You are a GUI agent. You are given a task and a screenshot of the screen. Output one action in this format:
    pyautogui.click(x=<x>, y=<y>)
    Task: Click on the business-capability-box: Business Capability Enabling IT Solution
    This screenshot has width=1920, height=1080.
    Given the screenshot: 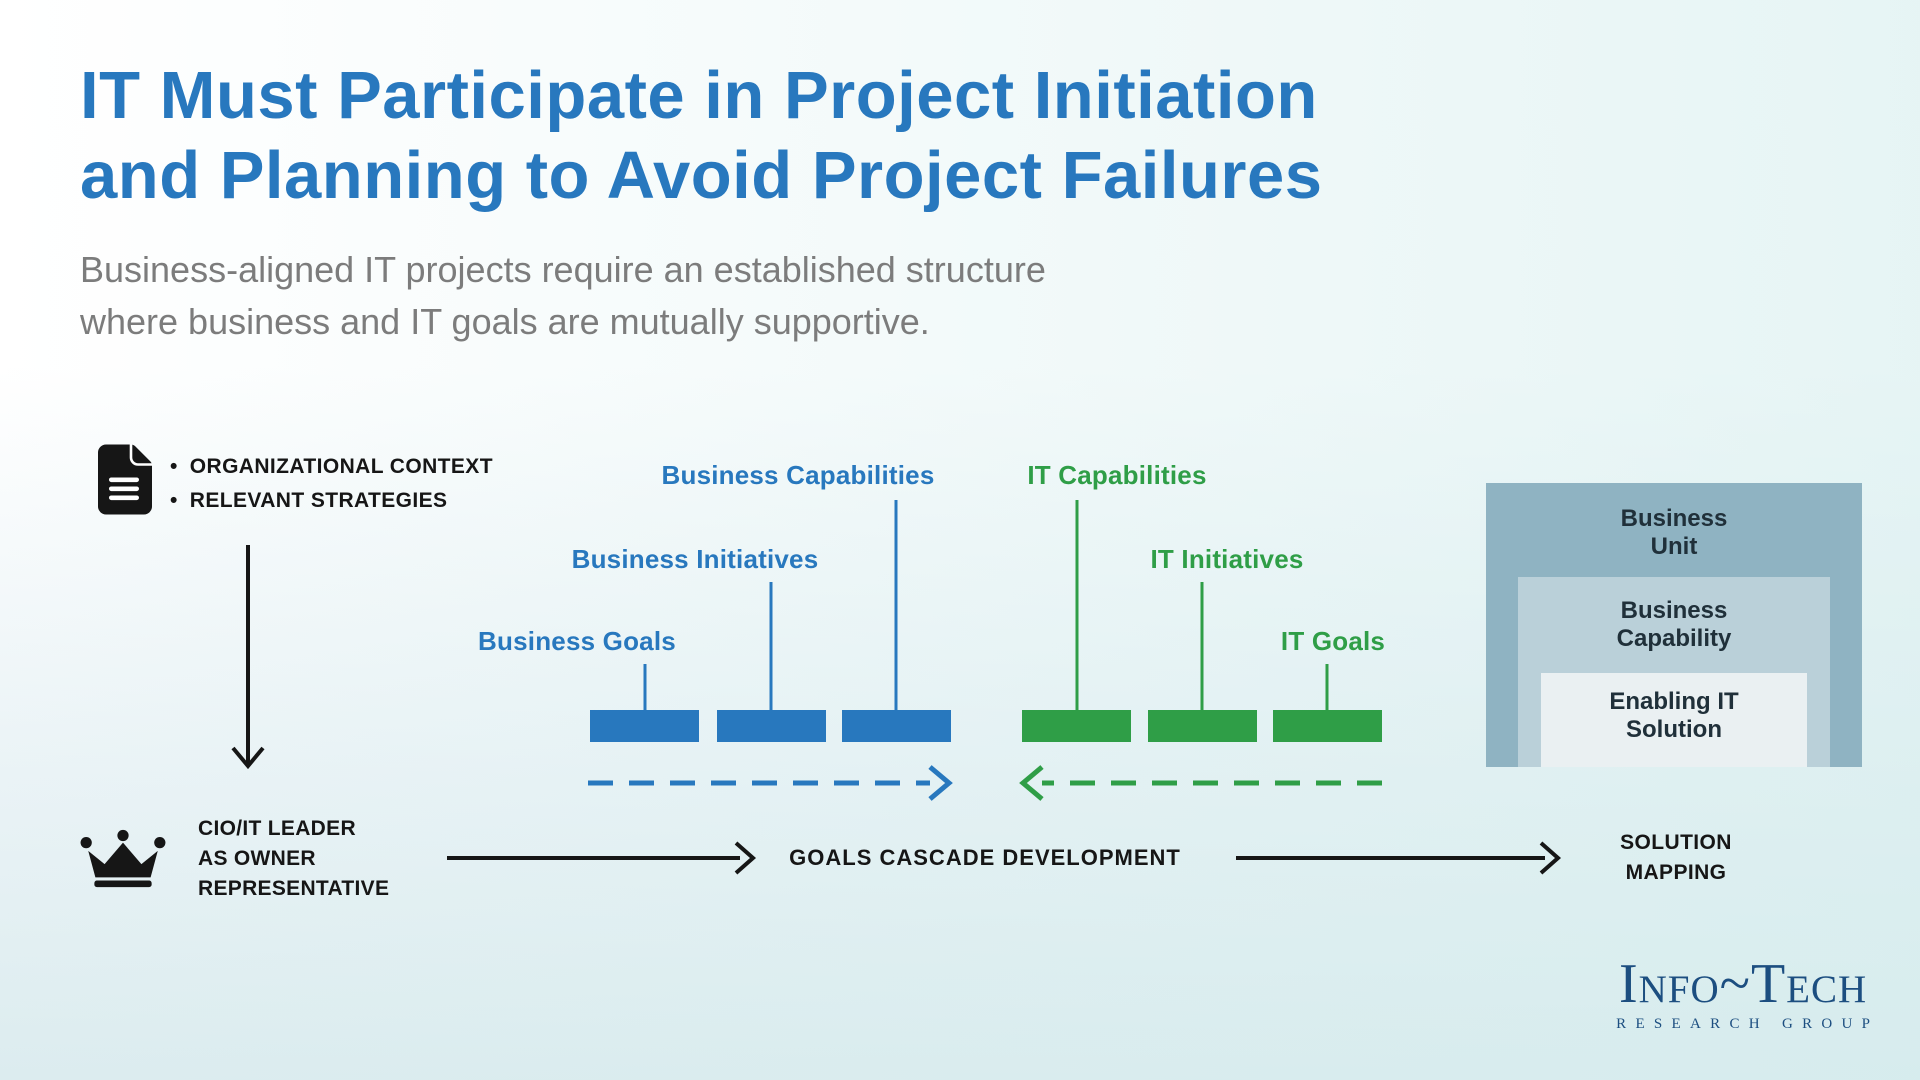 What is the action you would take?
    pyautogui.click(x=1674, y=672)
    